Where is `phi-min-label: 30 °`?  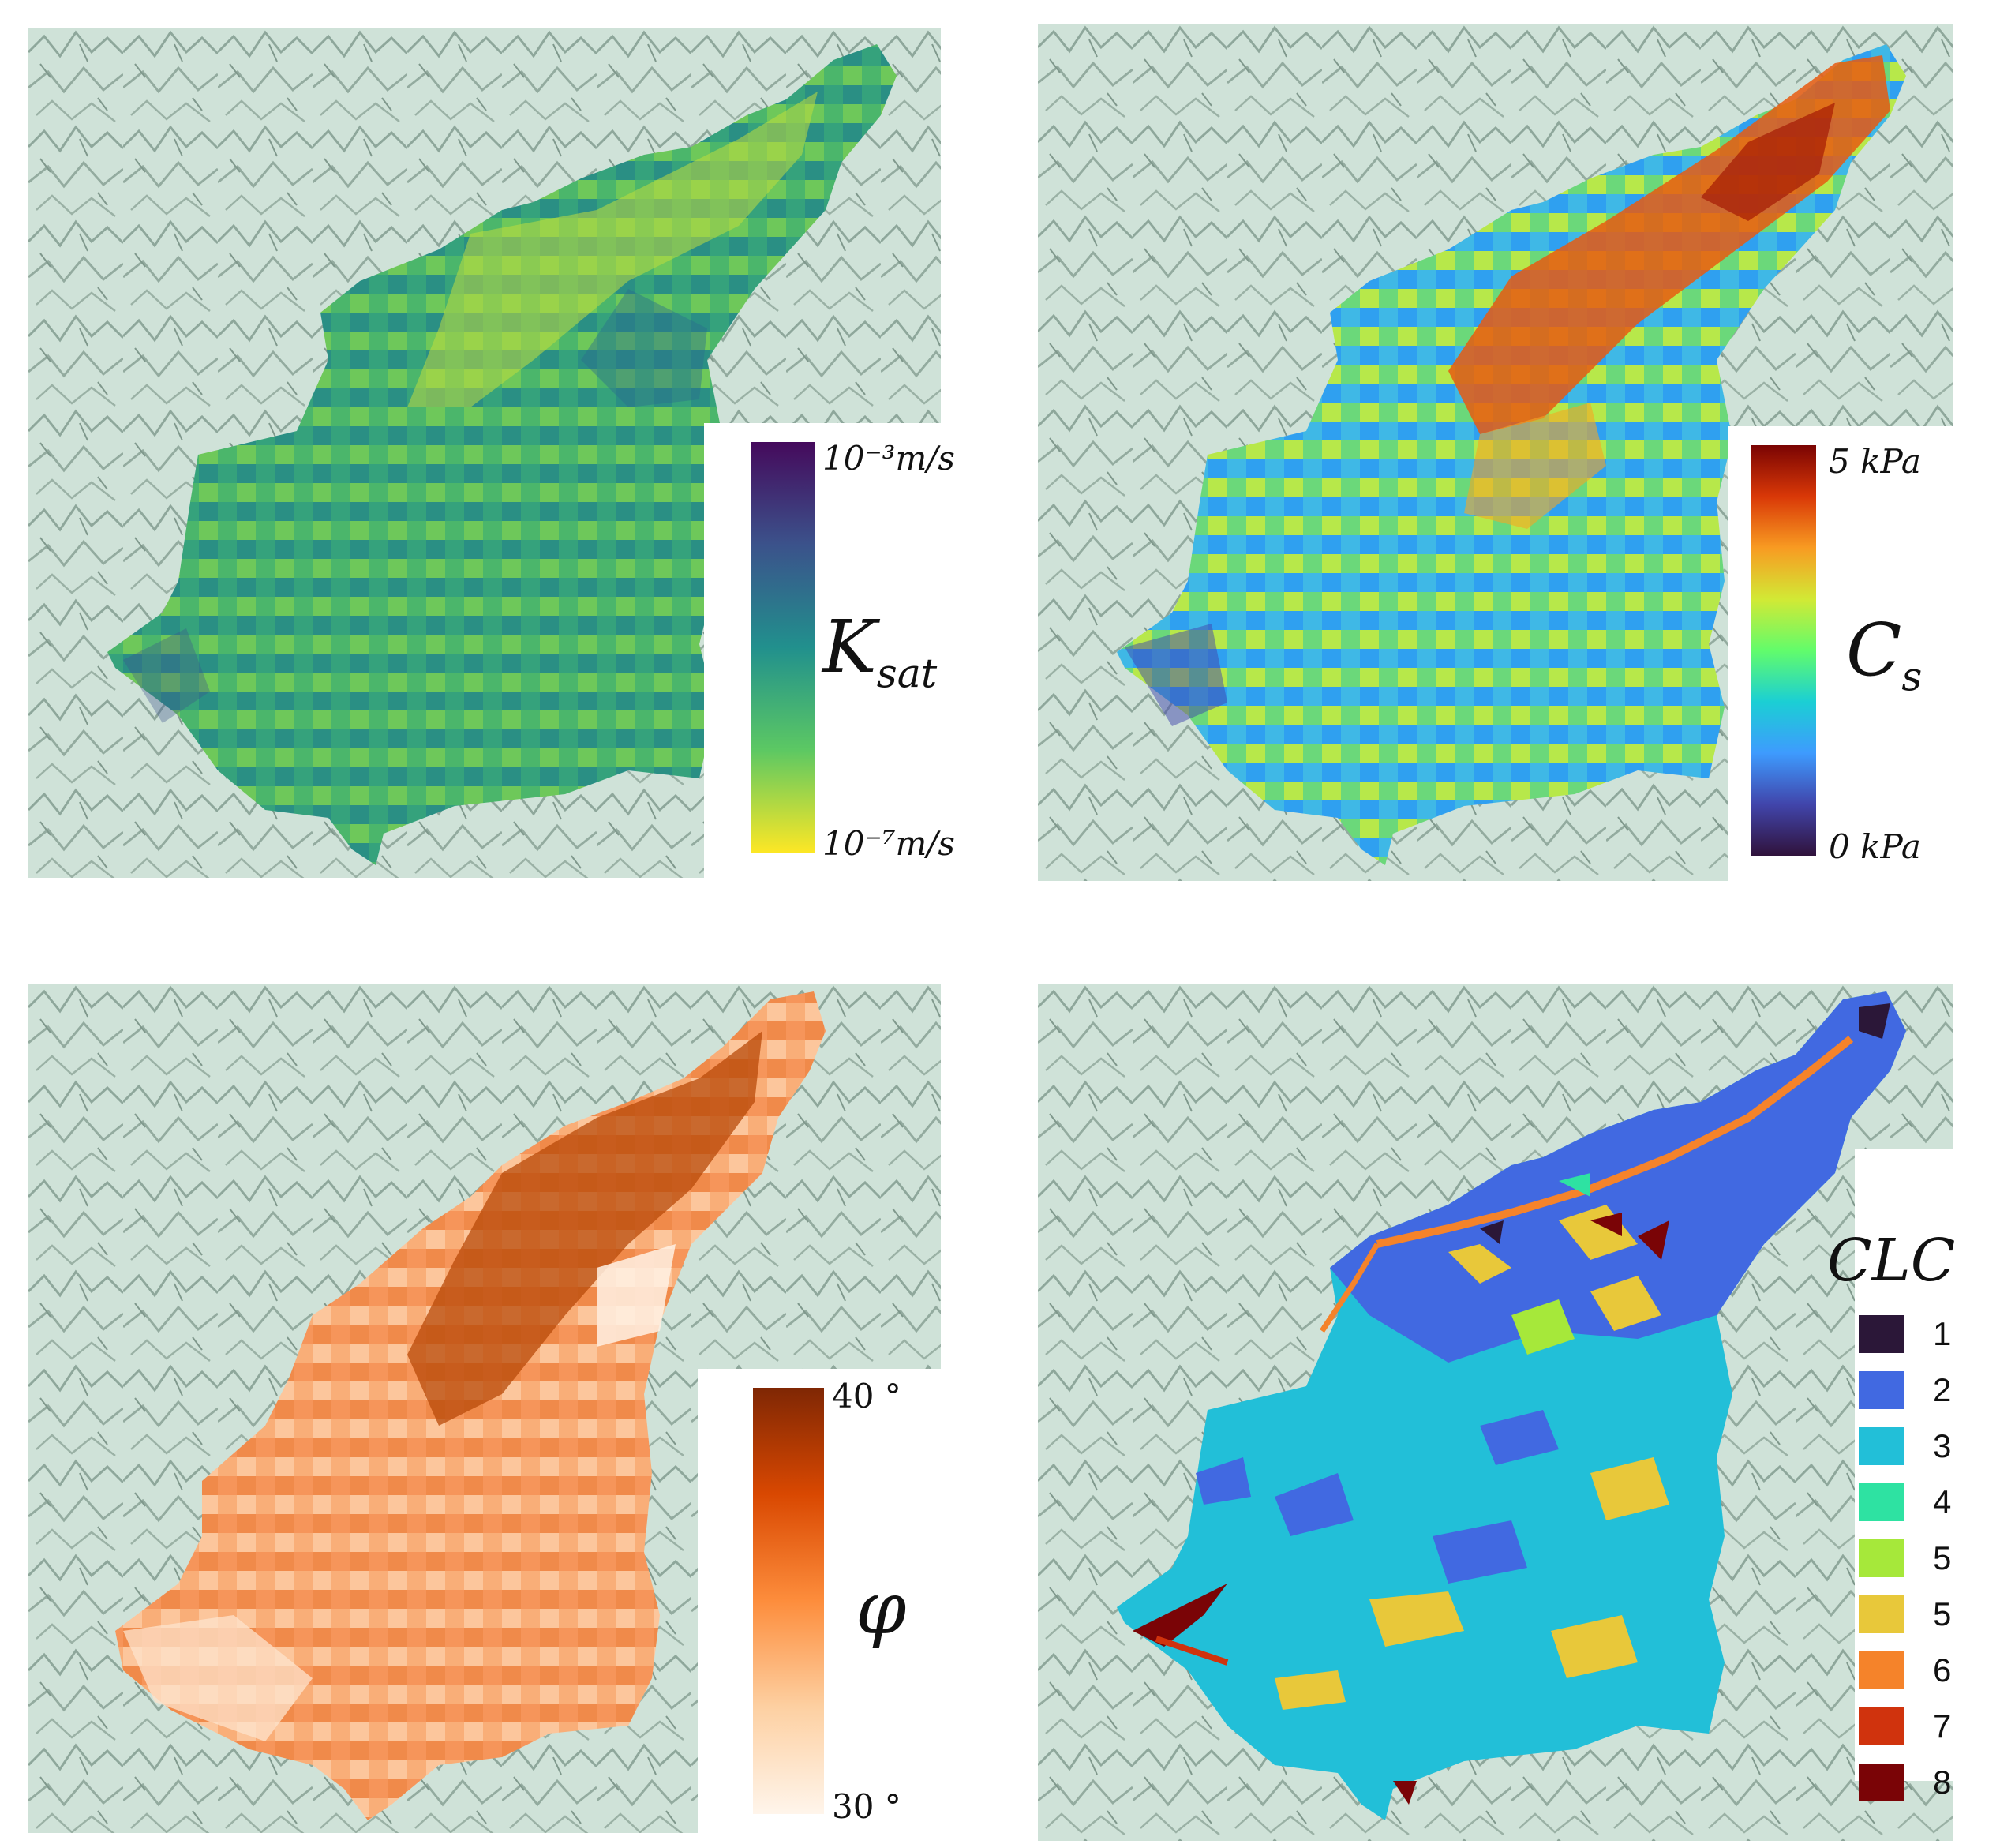
phi-min-label: 30 ° is located at coordinates (866, 1806).